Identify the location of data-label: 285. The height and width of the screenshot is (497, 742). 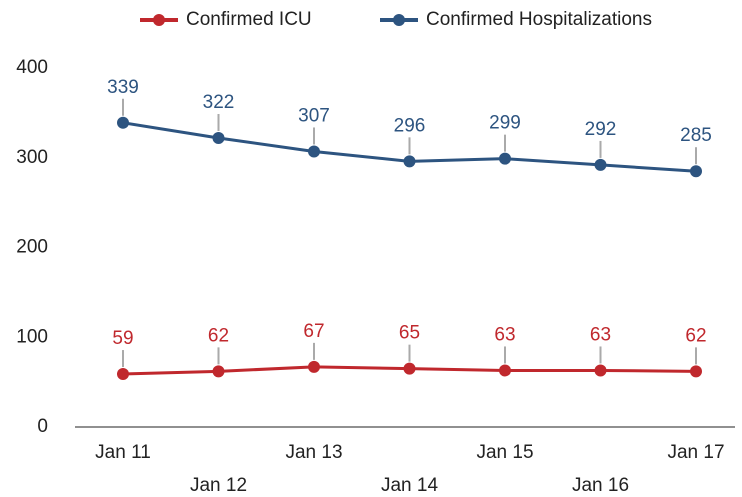
(696, 135).